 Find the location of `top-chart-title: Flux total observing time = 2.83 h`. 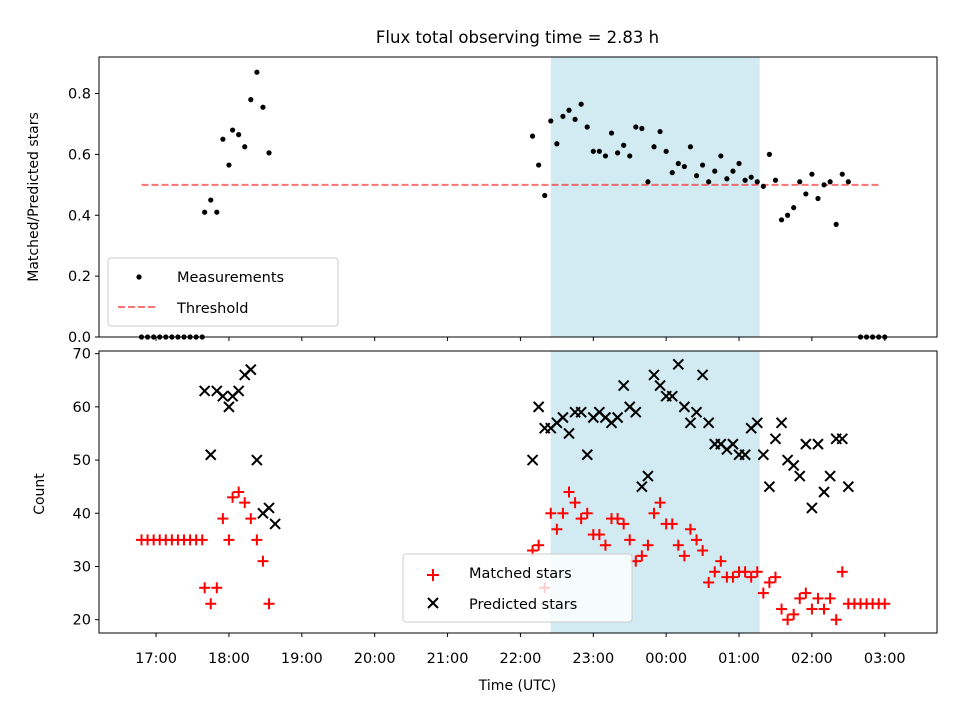

top-chart-title: Flux total observing time = 2.83 h is located at coordinates (517, 37).